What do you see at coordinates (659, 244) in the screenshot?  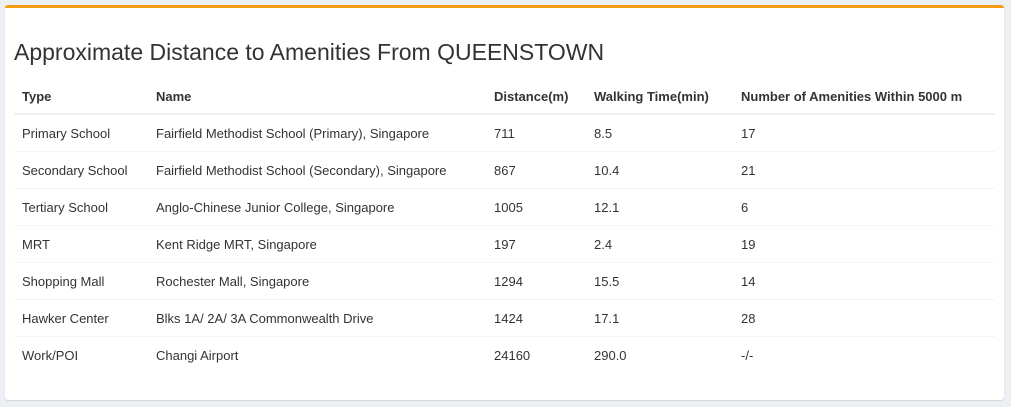 I see `cell-walking-time: 2.4` at bounding box center [659, 244].